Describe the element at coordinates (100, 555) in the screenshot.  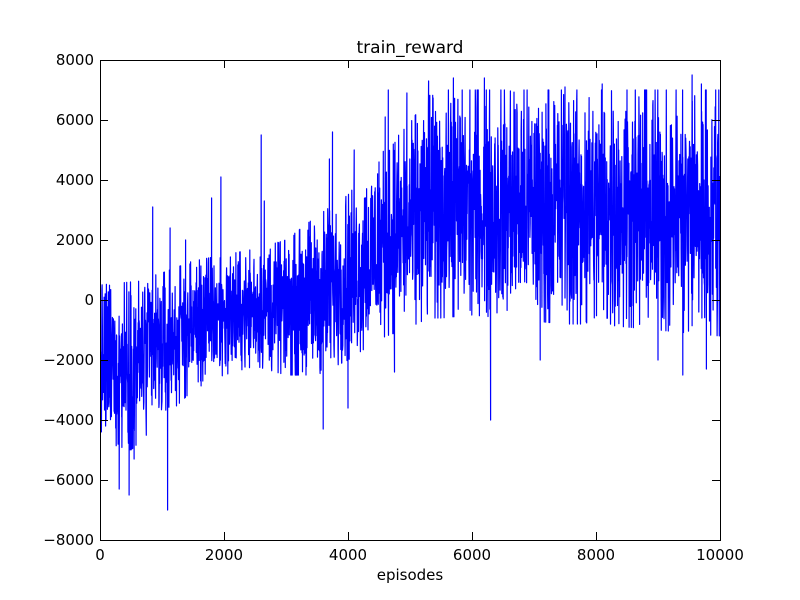
I see `x-tick-label: 0` at that location.